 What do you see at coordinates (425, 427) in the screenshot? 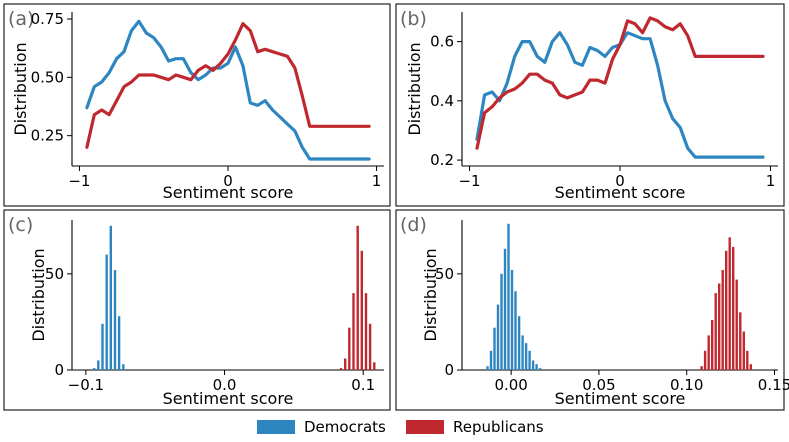
I see `legend-swatch-republicans` at bounding box center [425, 427].